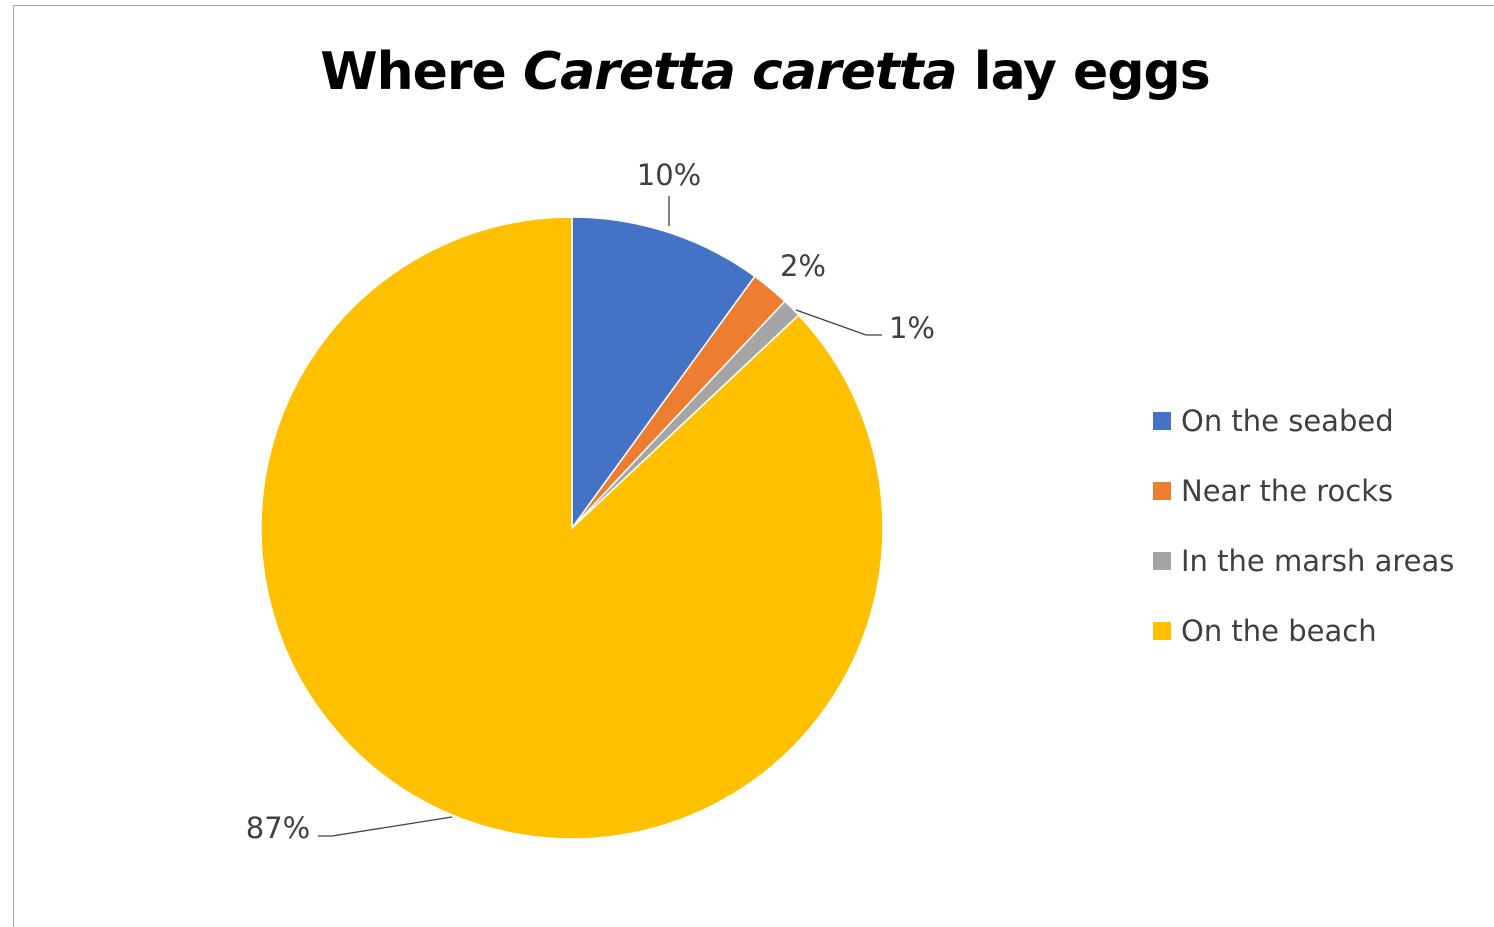  What do you see at coordinates (803, 266) in the screenshot?
I see `data-label-rocks: 2%` at bounding box center [803, 266].